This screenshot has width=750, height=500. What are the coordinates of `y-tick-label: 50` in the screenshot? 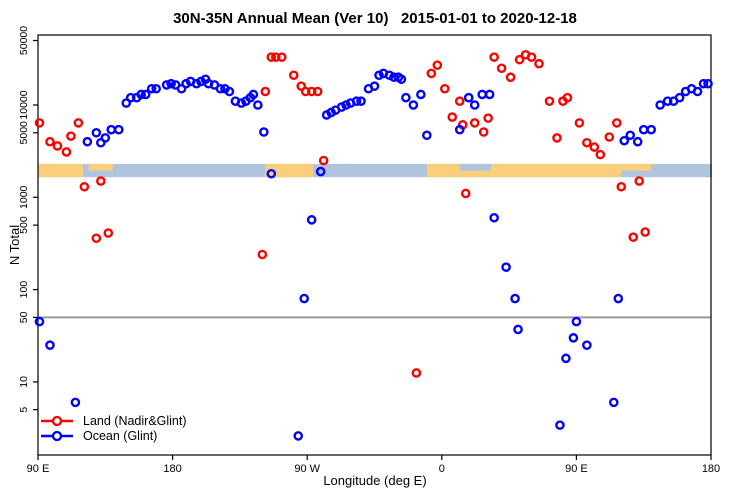 It's located at (24, 317).